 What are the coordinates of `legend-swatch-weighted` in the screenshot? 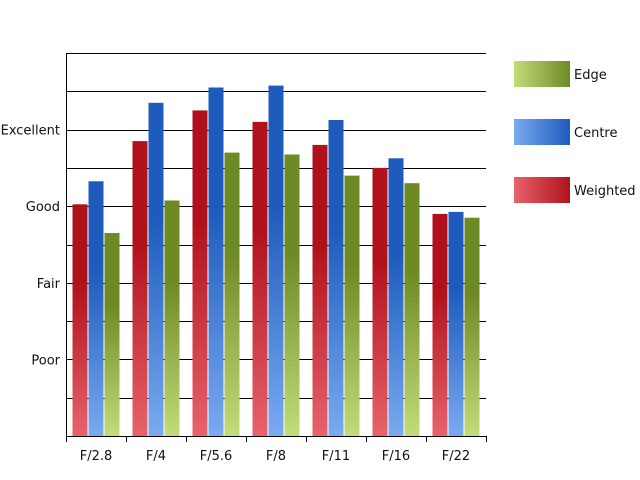 It's located at (542, 190).